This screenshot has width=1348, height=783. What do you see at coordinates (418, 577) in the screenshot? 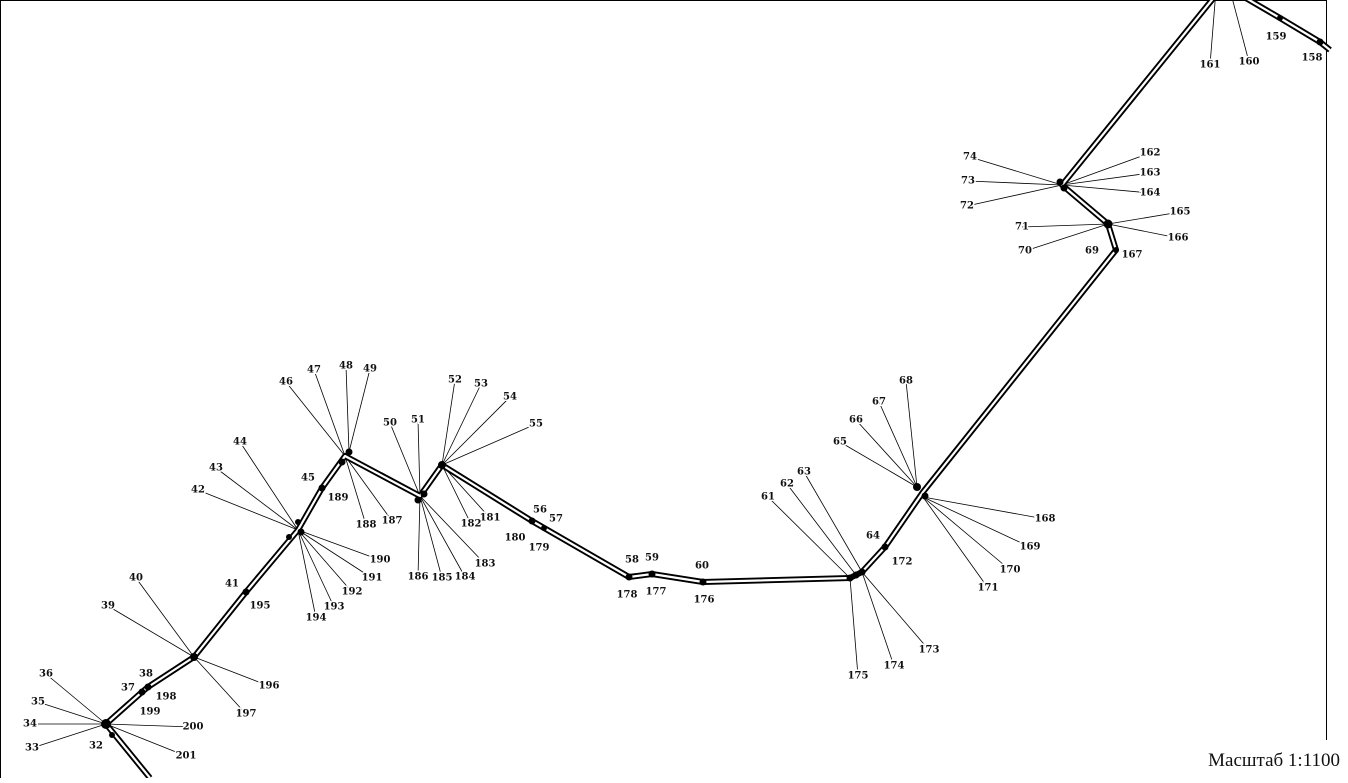
I see `point-label-186: 186` at bounding box center [418, 577].